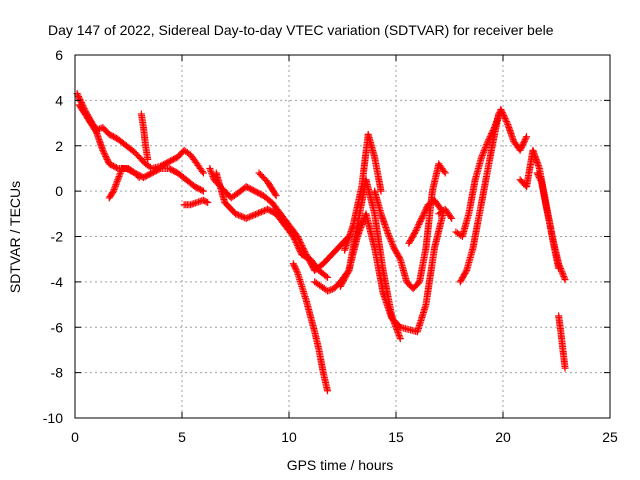  Describe the element at coordinates (144, 136) in the screenshot. I see `series-track-d` at that location.